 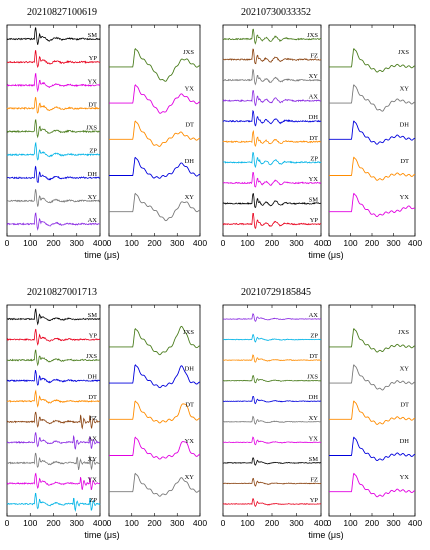 I want to click on magnified-axes-panel-4: 0 100 200 300 400 JXS XY DT DH YX, so click(x=374, y=416).